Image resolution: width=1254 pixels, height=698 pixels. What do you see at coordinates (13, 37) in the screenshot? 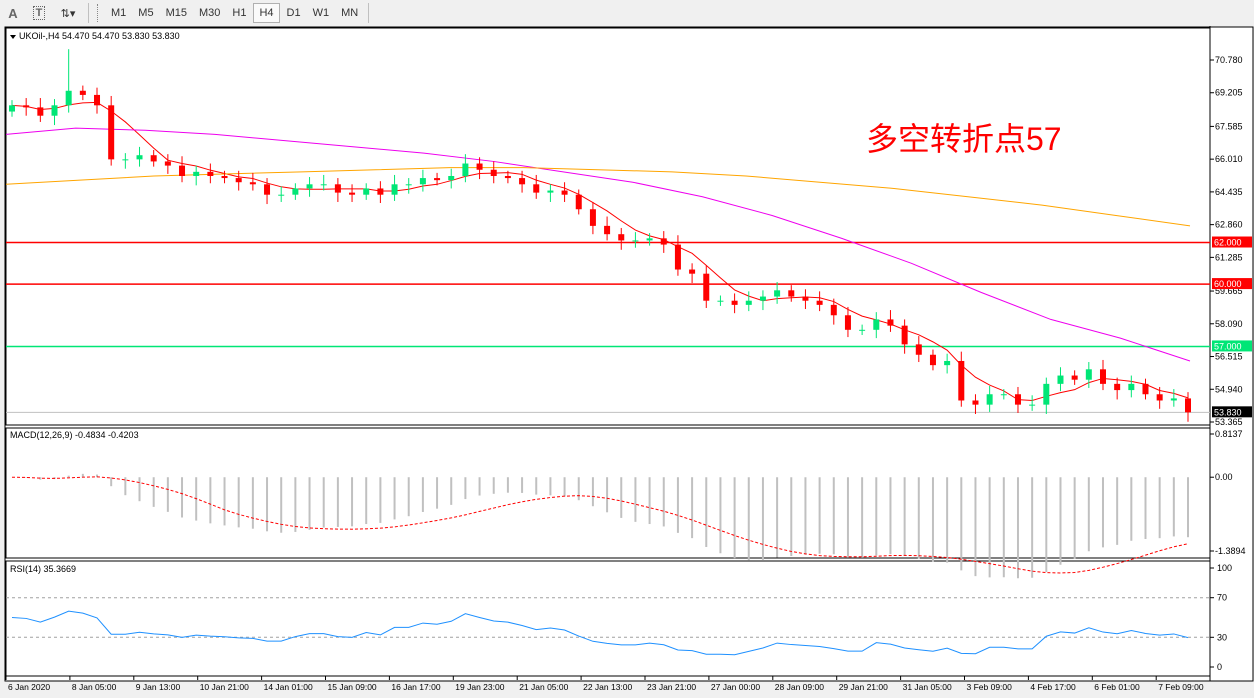
I see `collapse-triangle-icon` at bounding box center [13, 37].